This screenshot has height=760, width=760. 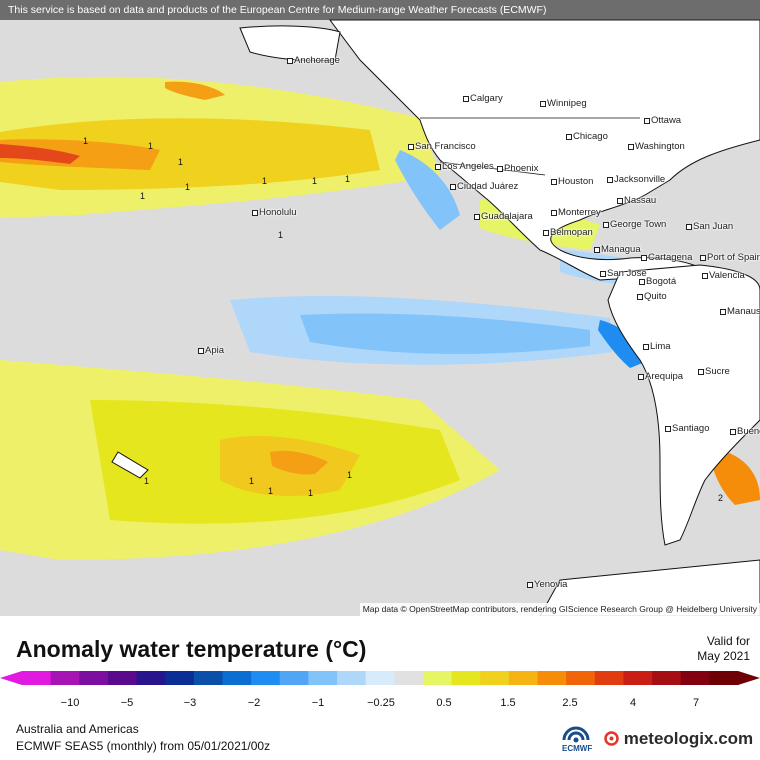 I want to click on city-label: San José, so click(x=623, y=273).